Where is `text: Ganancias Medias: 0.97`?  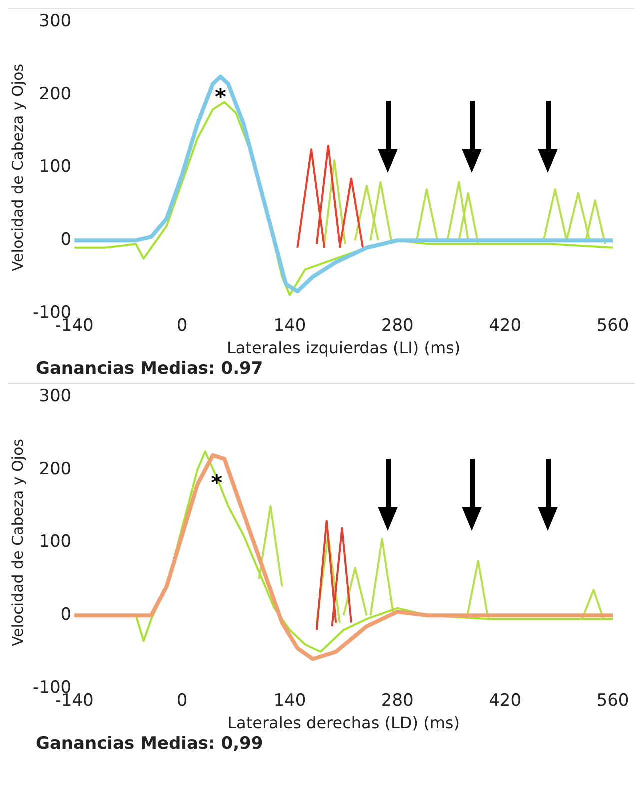
text: Ganancias Medias: 0.97 is located at coordinates (149, 370).